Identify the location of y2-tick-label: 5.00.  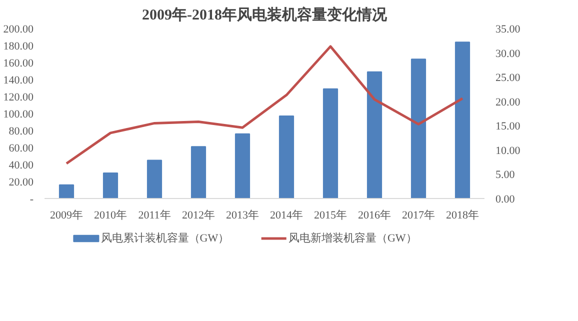
(506, 175).